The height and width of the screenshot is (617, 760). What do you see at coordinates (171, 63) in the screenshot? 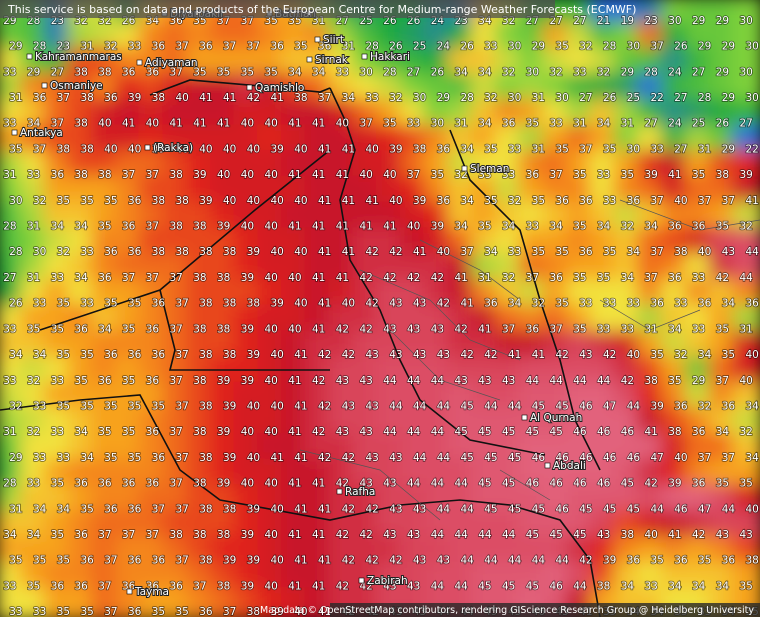
I see `place-name: Adiyaman` at bounding box center [171, 63].